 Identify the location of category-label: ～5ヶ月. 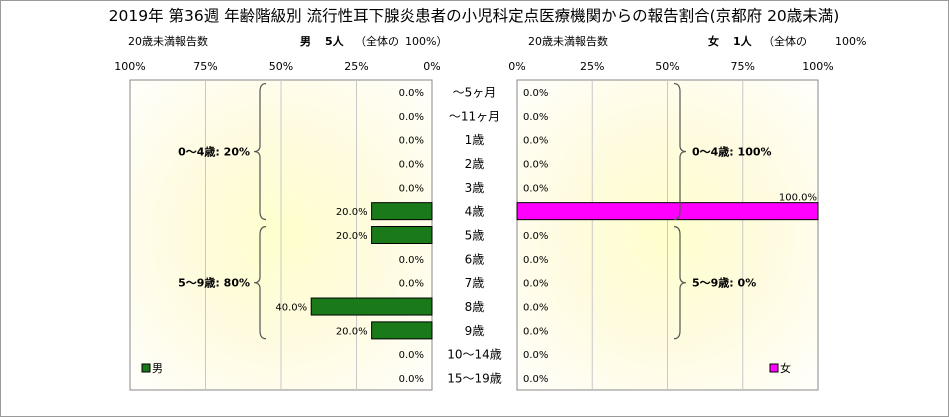
(475, 92).